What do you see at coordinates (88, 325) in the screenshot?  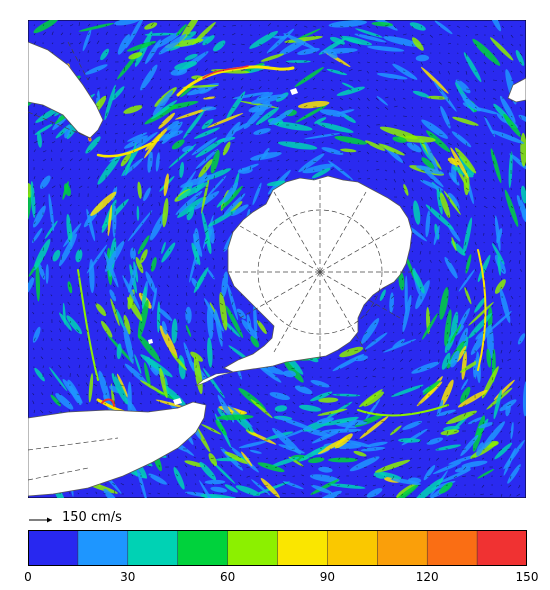 I see `current-jet` at bounding box center [88, 325].